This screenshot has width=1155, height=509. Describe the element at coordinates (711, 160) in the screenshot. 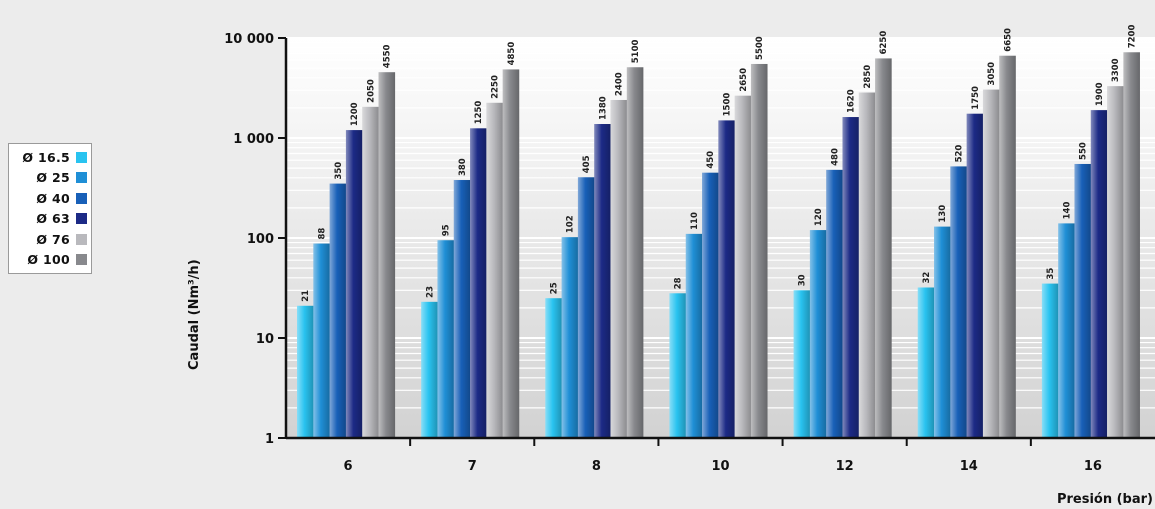

I see `data-label: 450` at that location.